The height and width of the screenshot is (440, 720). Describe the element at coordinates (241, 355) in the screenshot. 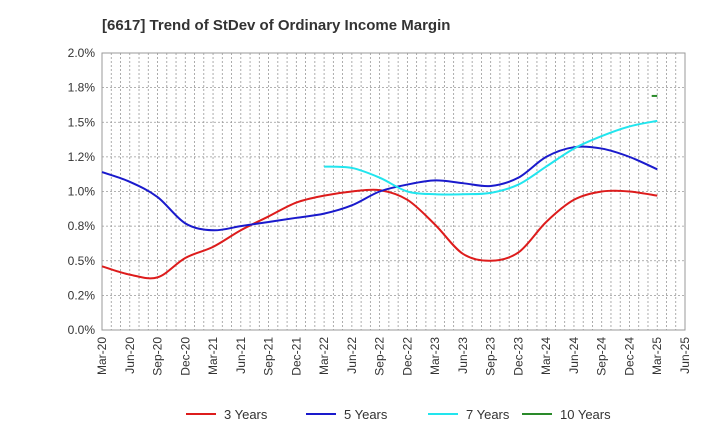

I see `x-tick-label: Jun-21` at that location.